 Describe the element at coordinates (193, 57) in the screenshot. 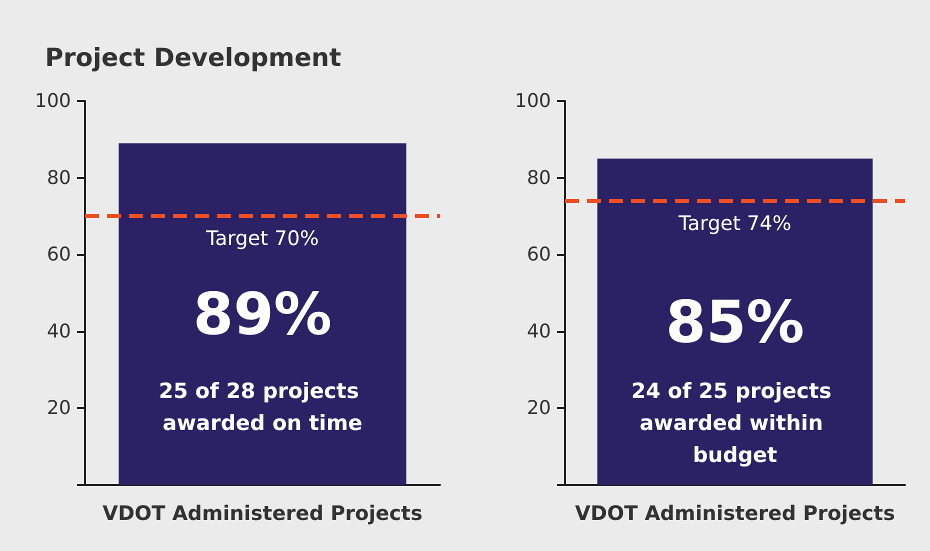

I see `chart-title: Project Development` at that location.